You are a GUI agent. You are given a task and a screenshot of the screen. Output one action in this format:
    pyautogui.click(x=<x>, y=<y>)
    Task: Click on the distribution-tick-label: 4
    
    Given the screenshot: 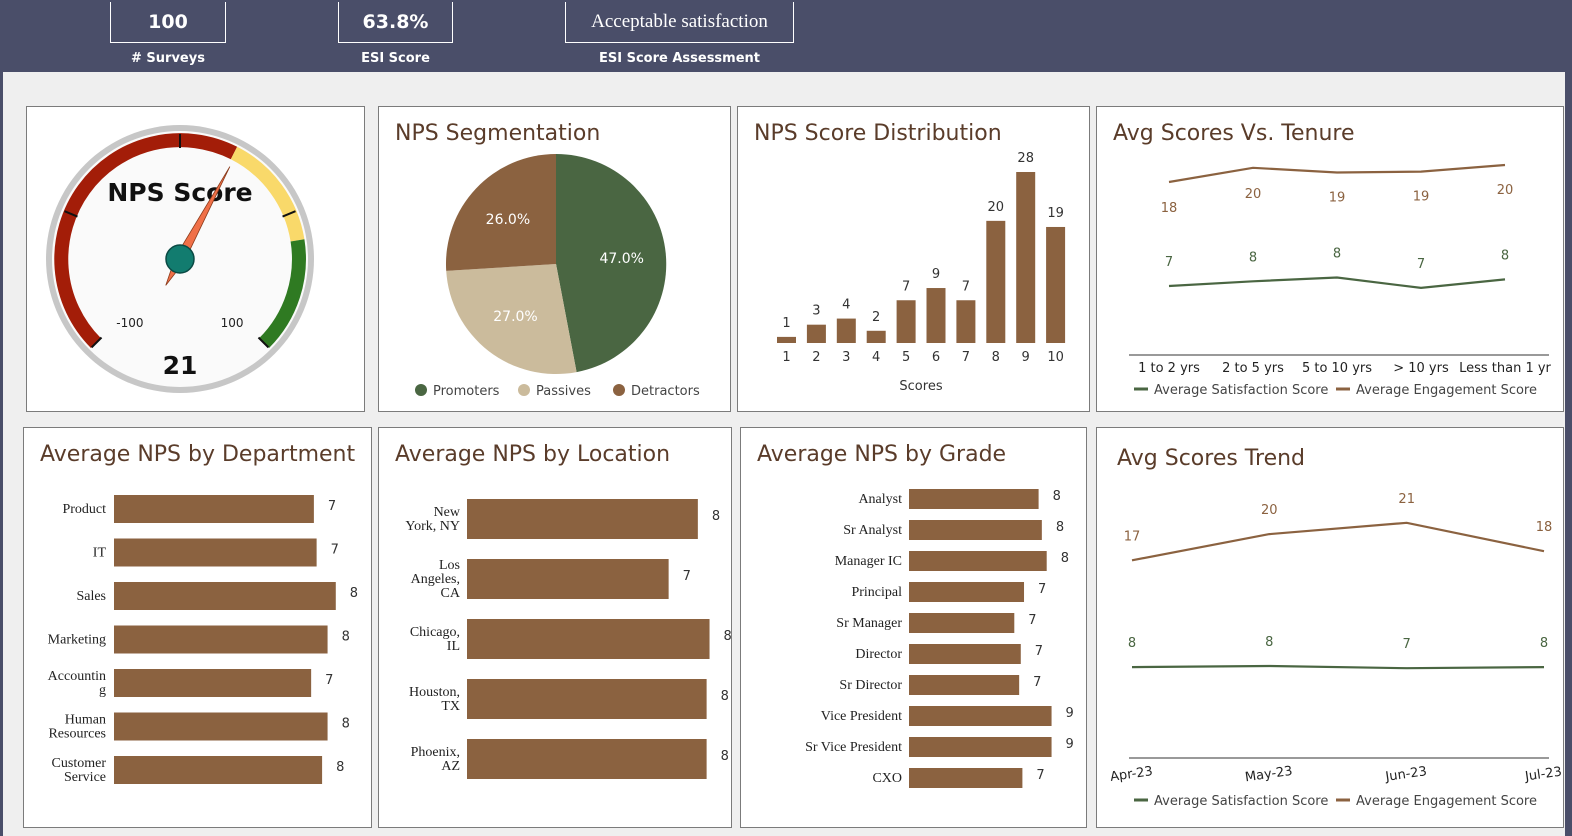 What is the action you would take?
    pyautogui.click(x=876, y=357)
    